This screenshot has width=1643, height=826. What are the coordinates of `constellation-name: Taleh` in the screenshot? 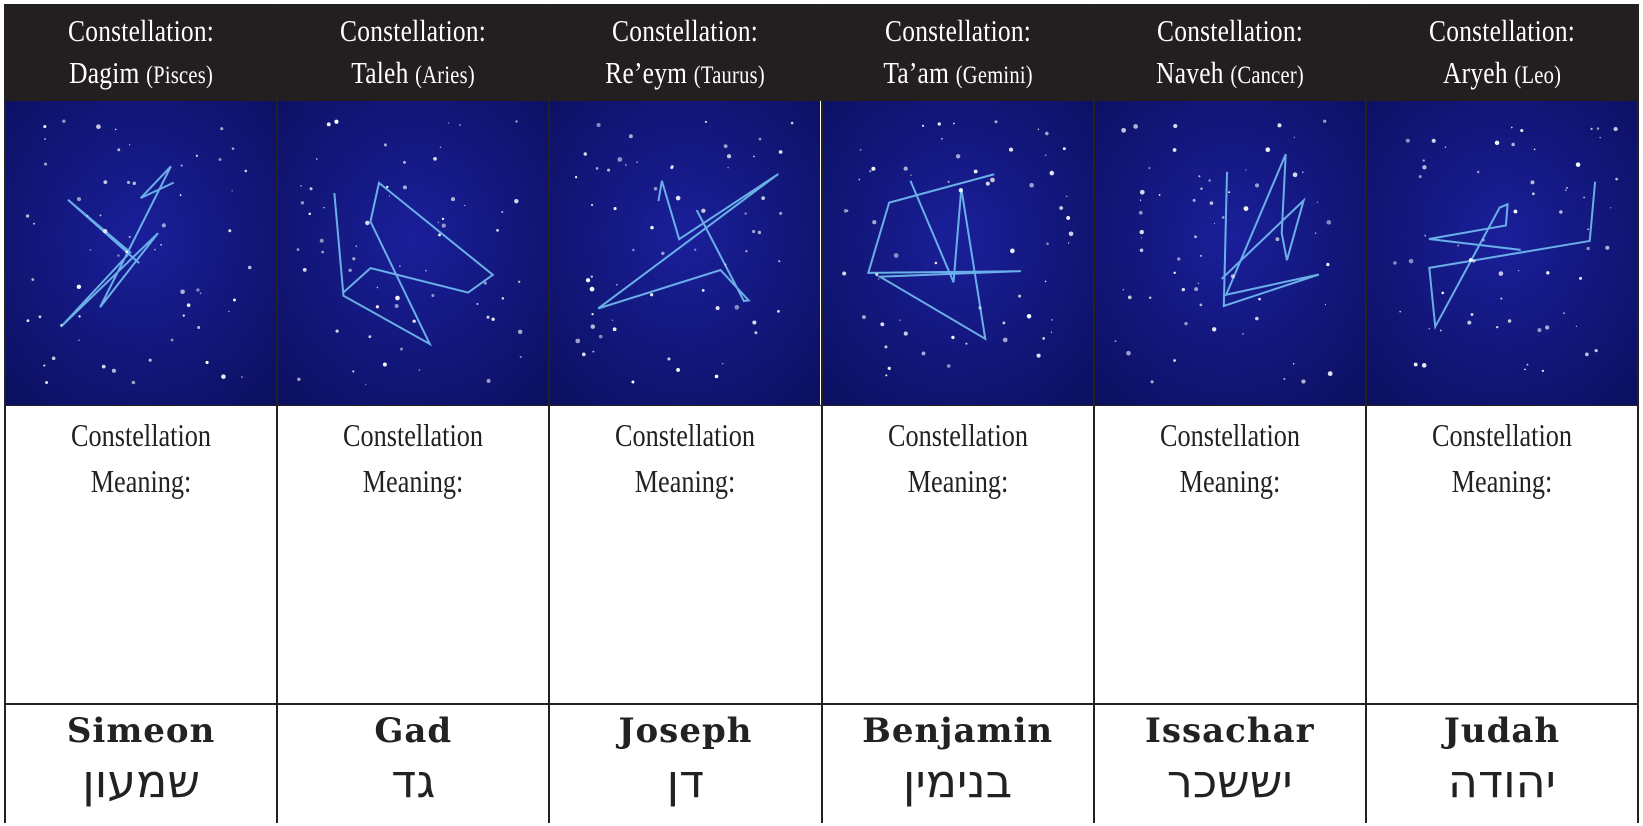 It's located at (380, 72).